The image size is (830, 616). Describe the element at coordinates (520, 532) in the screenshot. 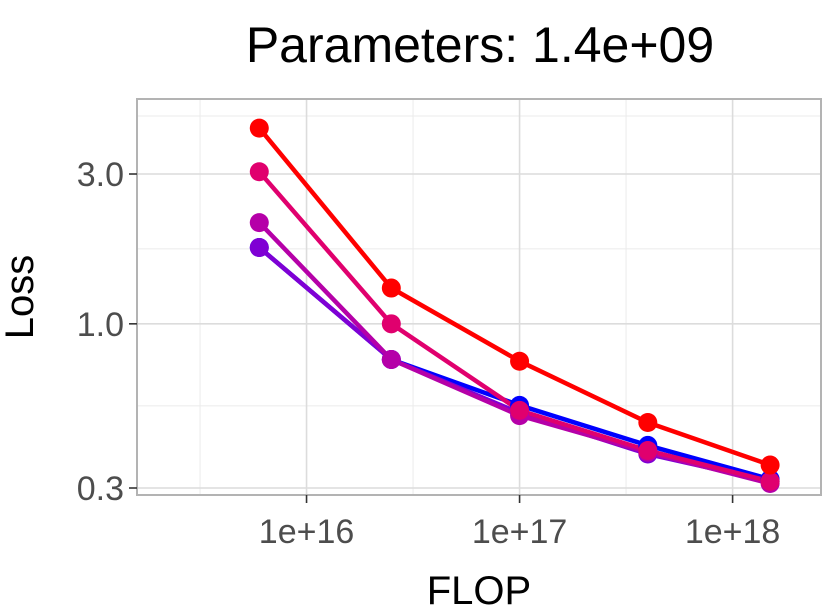

I see `x-tick-label: 1e+17` at that location.